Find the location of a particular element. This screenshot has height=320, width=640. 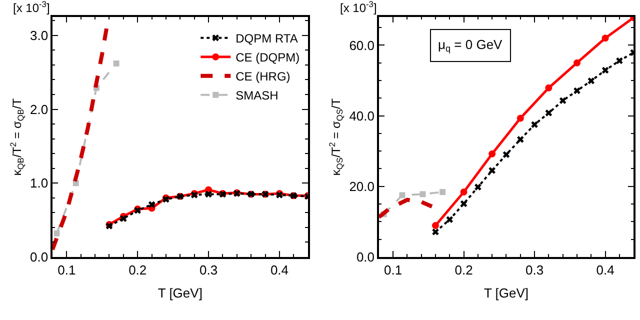

y-tick-label: 2.0 is located at coordinates (39, 109).